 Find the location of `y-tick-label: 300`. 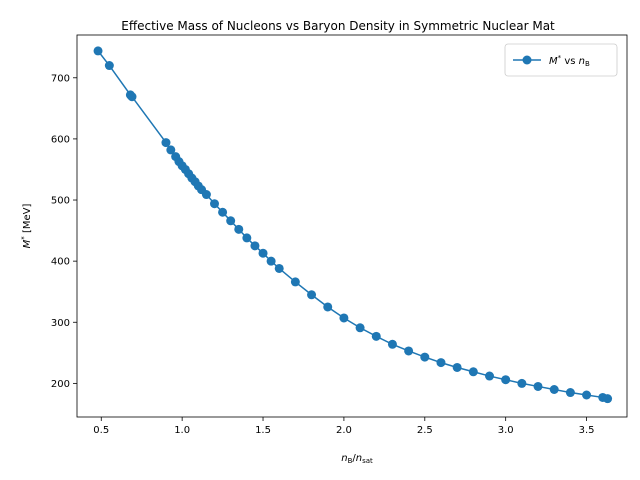

y-tick-label: 300 is located at coordinates (60, 323).